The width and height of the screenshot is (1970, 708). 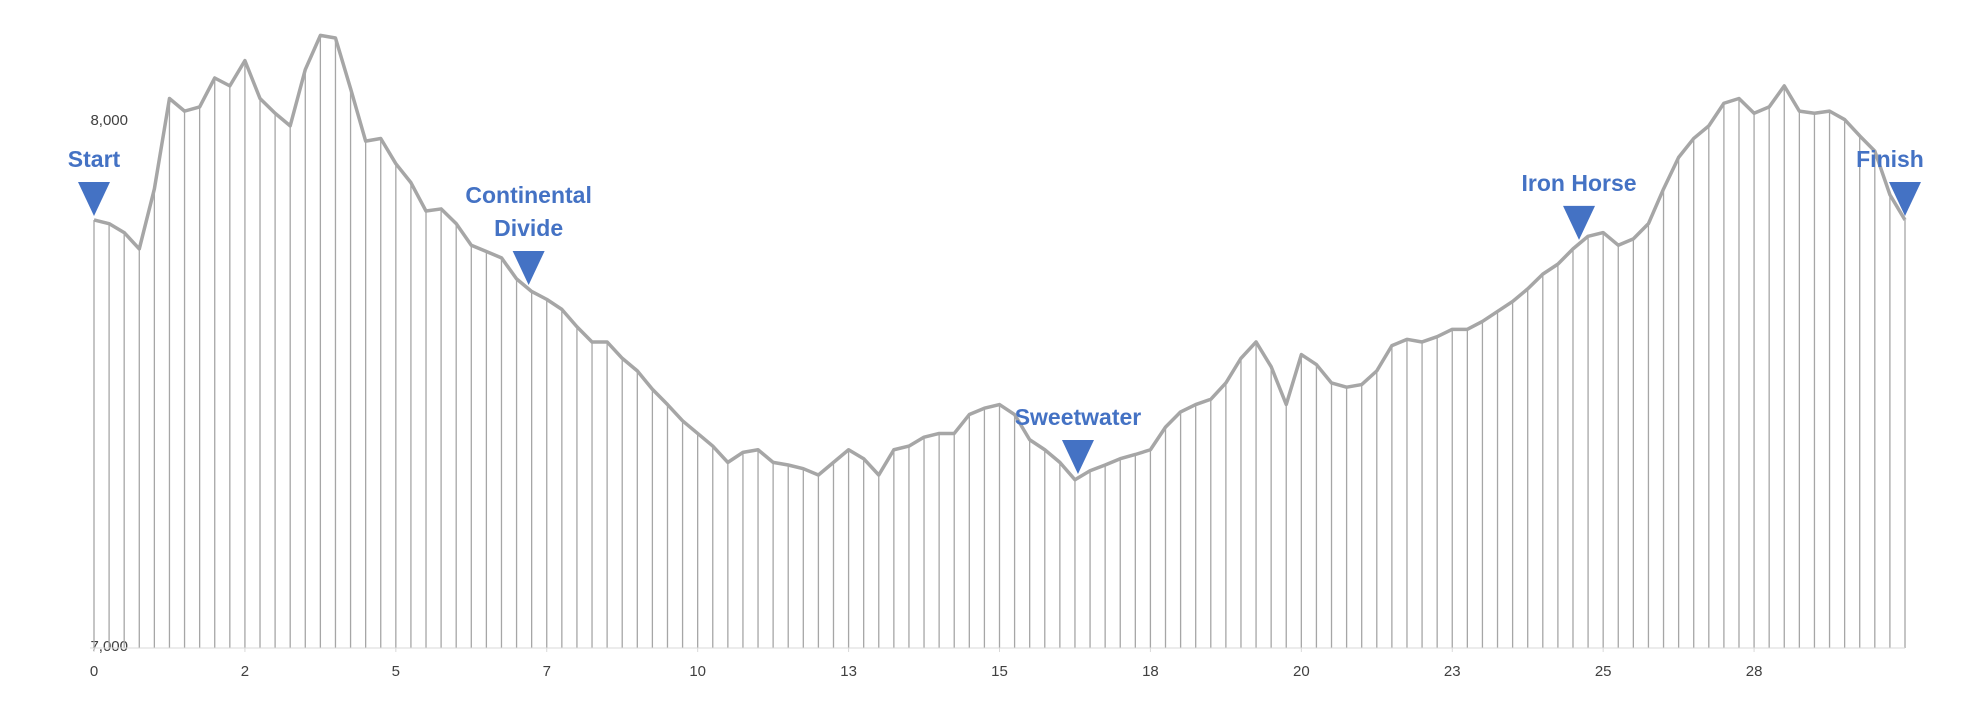 What do you see at coordinates (1754, 671) in the screenshot?
I see `x-tick-label: 28` at bounding box center [1754, 671].